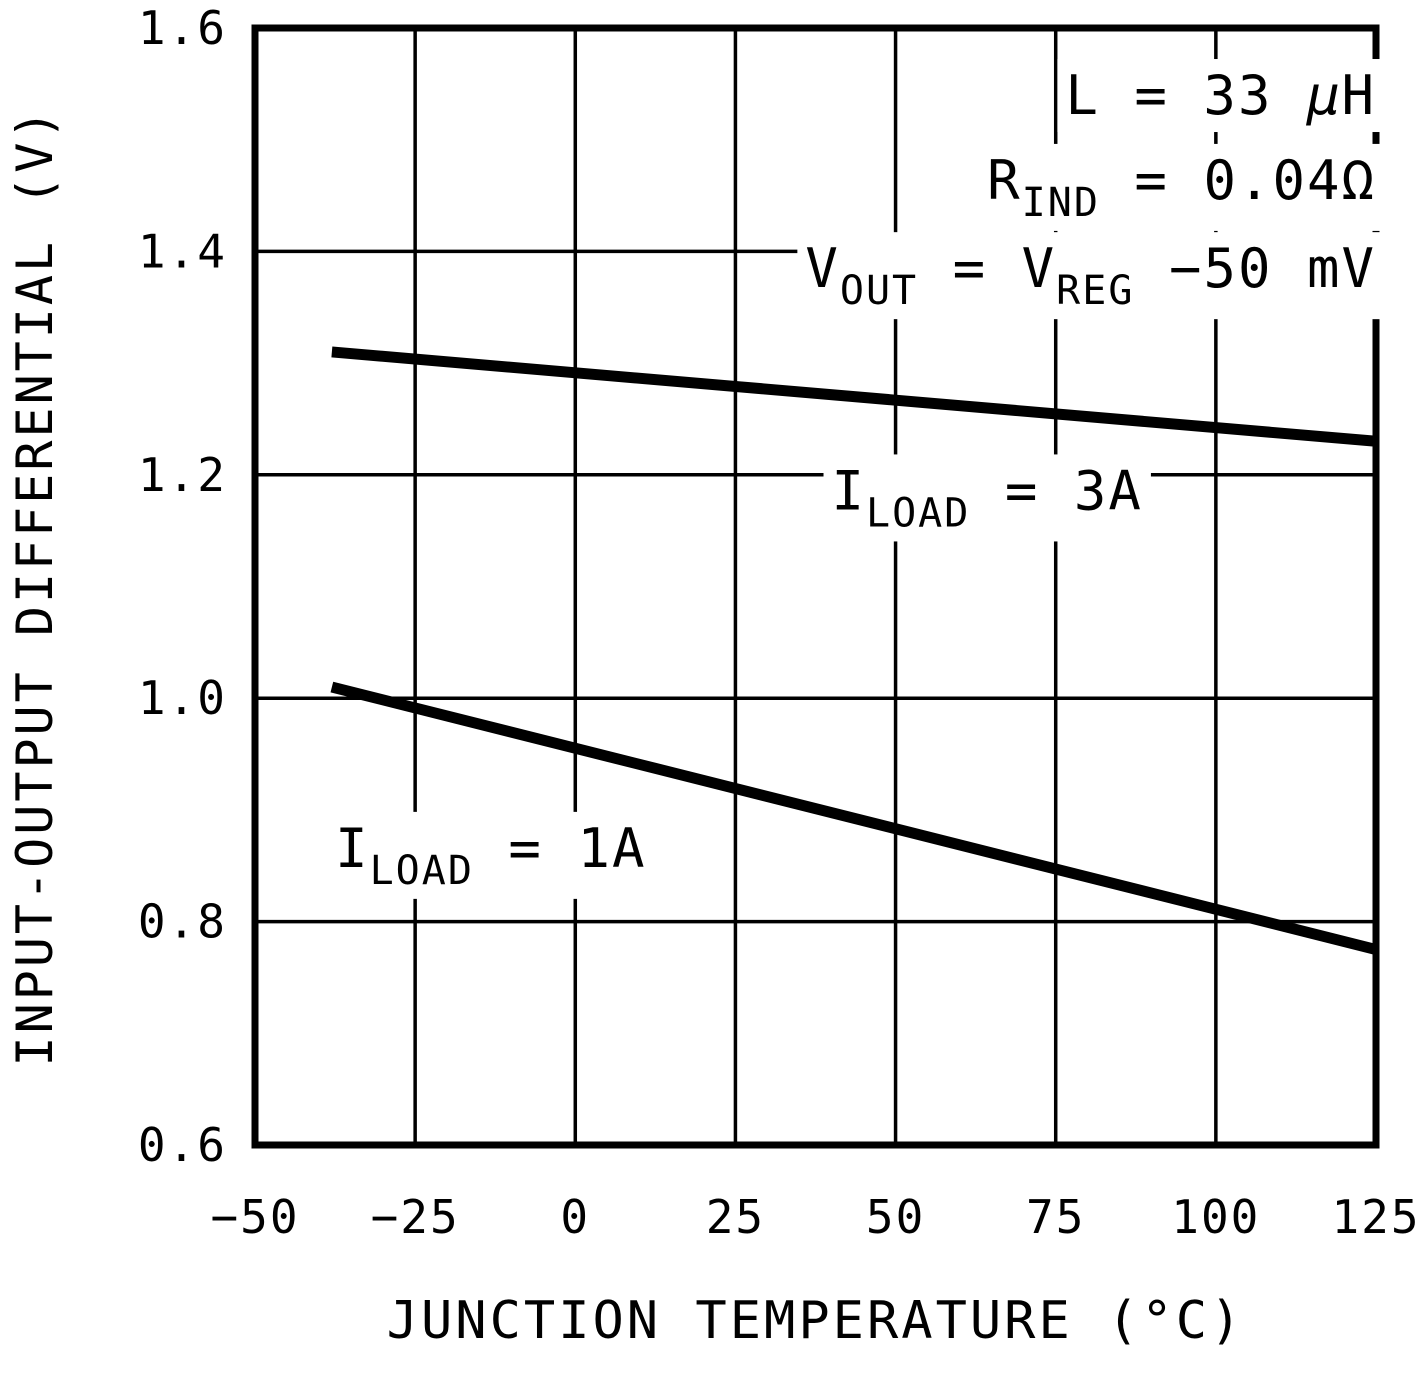  I want to click on annotation-inductance-halo, so click(1220, 96).